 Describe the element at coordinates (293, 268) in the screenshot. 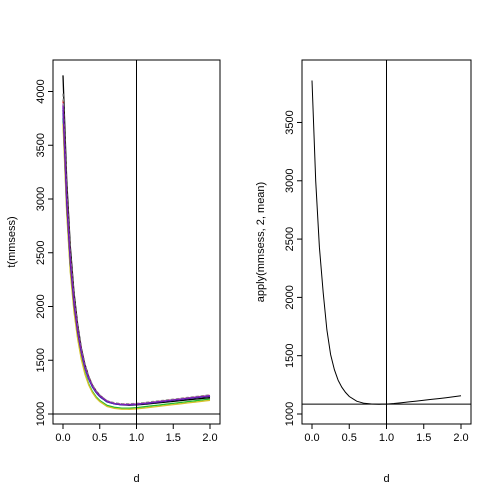

I see `right-y-axis: 1000 1500 2000 2500 3000 3500` at that location.